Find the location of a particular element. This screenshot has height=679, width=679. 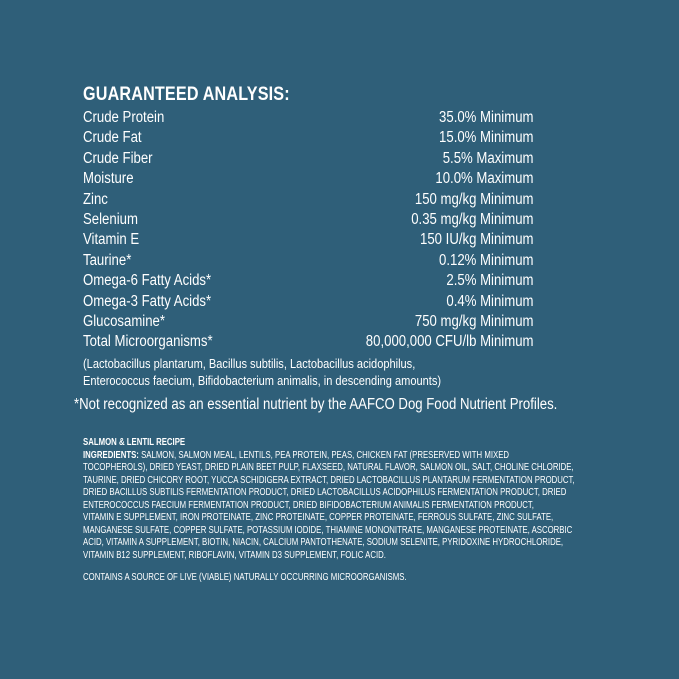

nutrient-value: 0.12% Minimum is located at coordinates (486, 260).